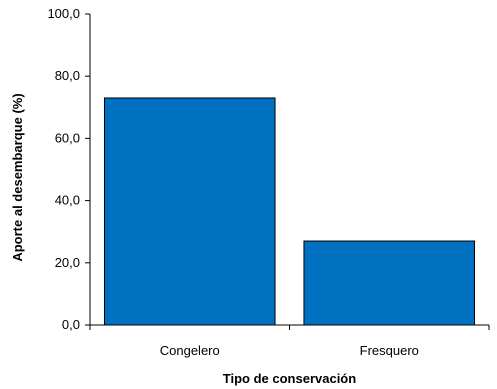 This screenshot has height=389, width=497. What do you see at coordinates (389, 283) in the screenshot?
I see `bar-fresquero` at bounding box center [389, 283].